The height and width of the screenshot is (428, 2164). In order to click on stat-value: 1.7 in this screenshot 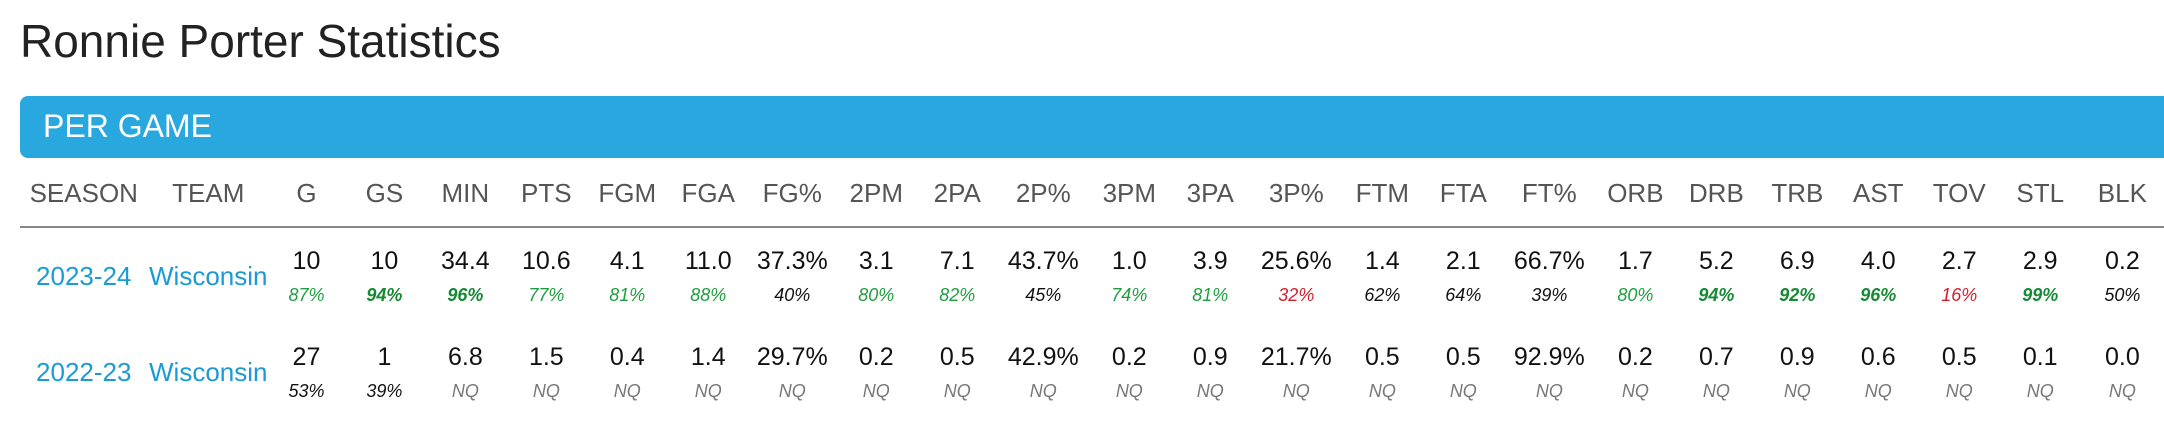, I will do `click(1635, 261)`.